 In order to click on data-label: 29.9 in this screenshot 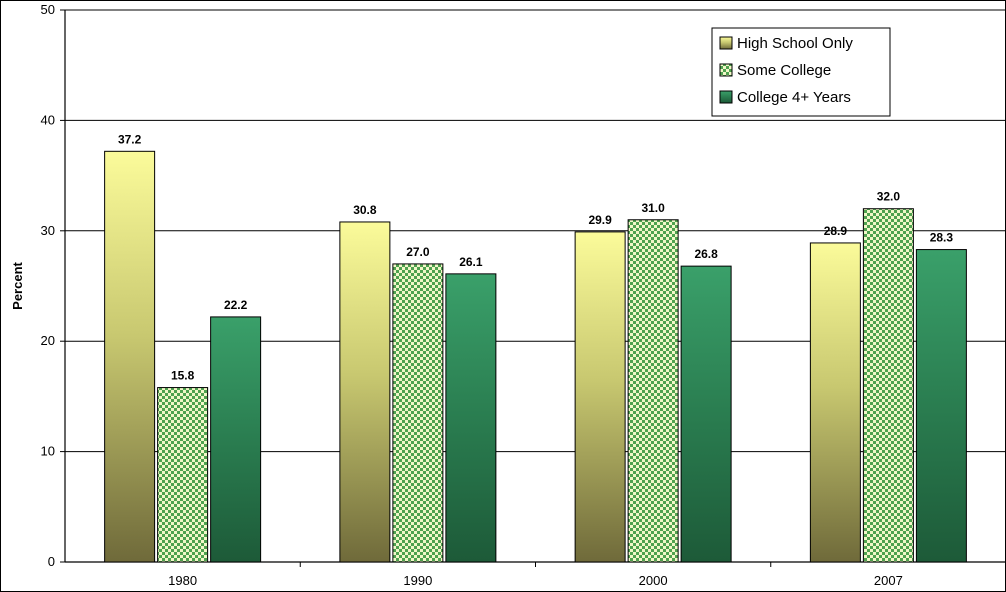, I will do `click(600, 220)`.